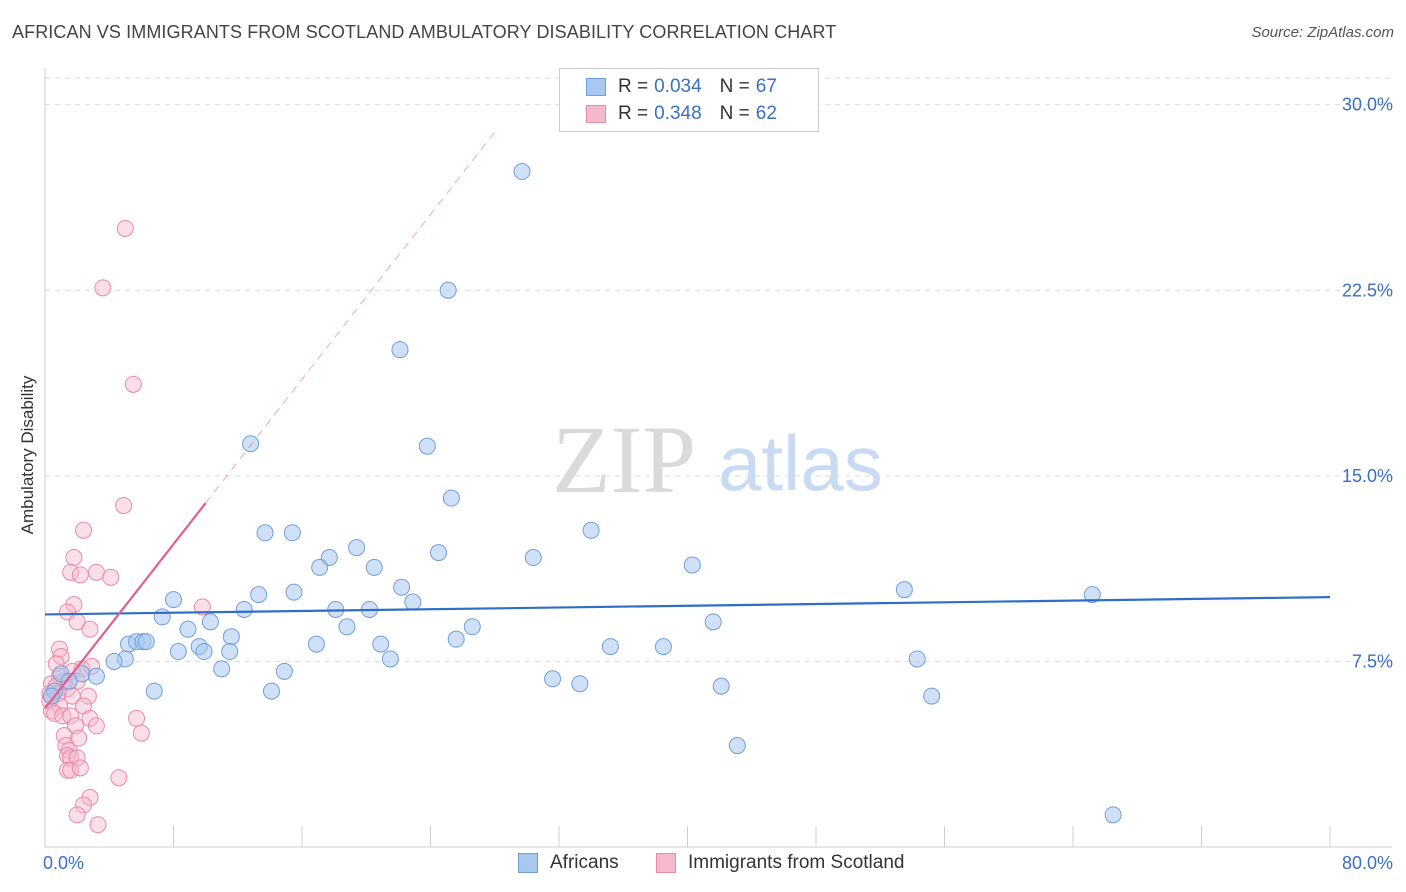  I want to click on legend-n-value: 62, so click(766, 113).